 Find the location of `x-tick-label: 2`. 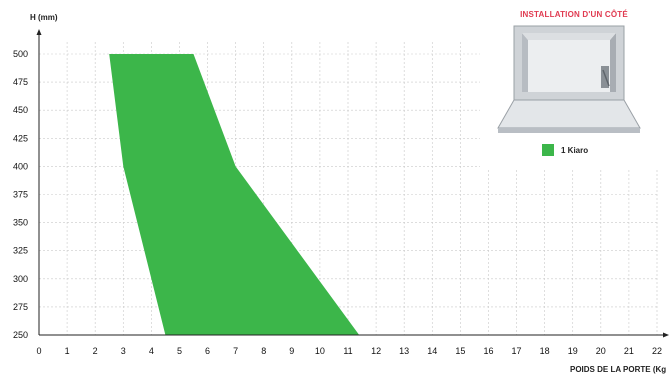

x-tick-label: 2 is located at coordinates (95, 351).